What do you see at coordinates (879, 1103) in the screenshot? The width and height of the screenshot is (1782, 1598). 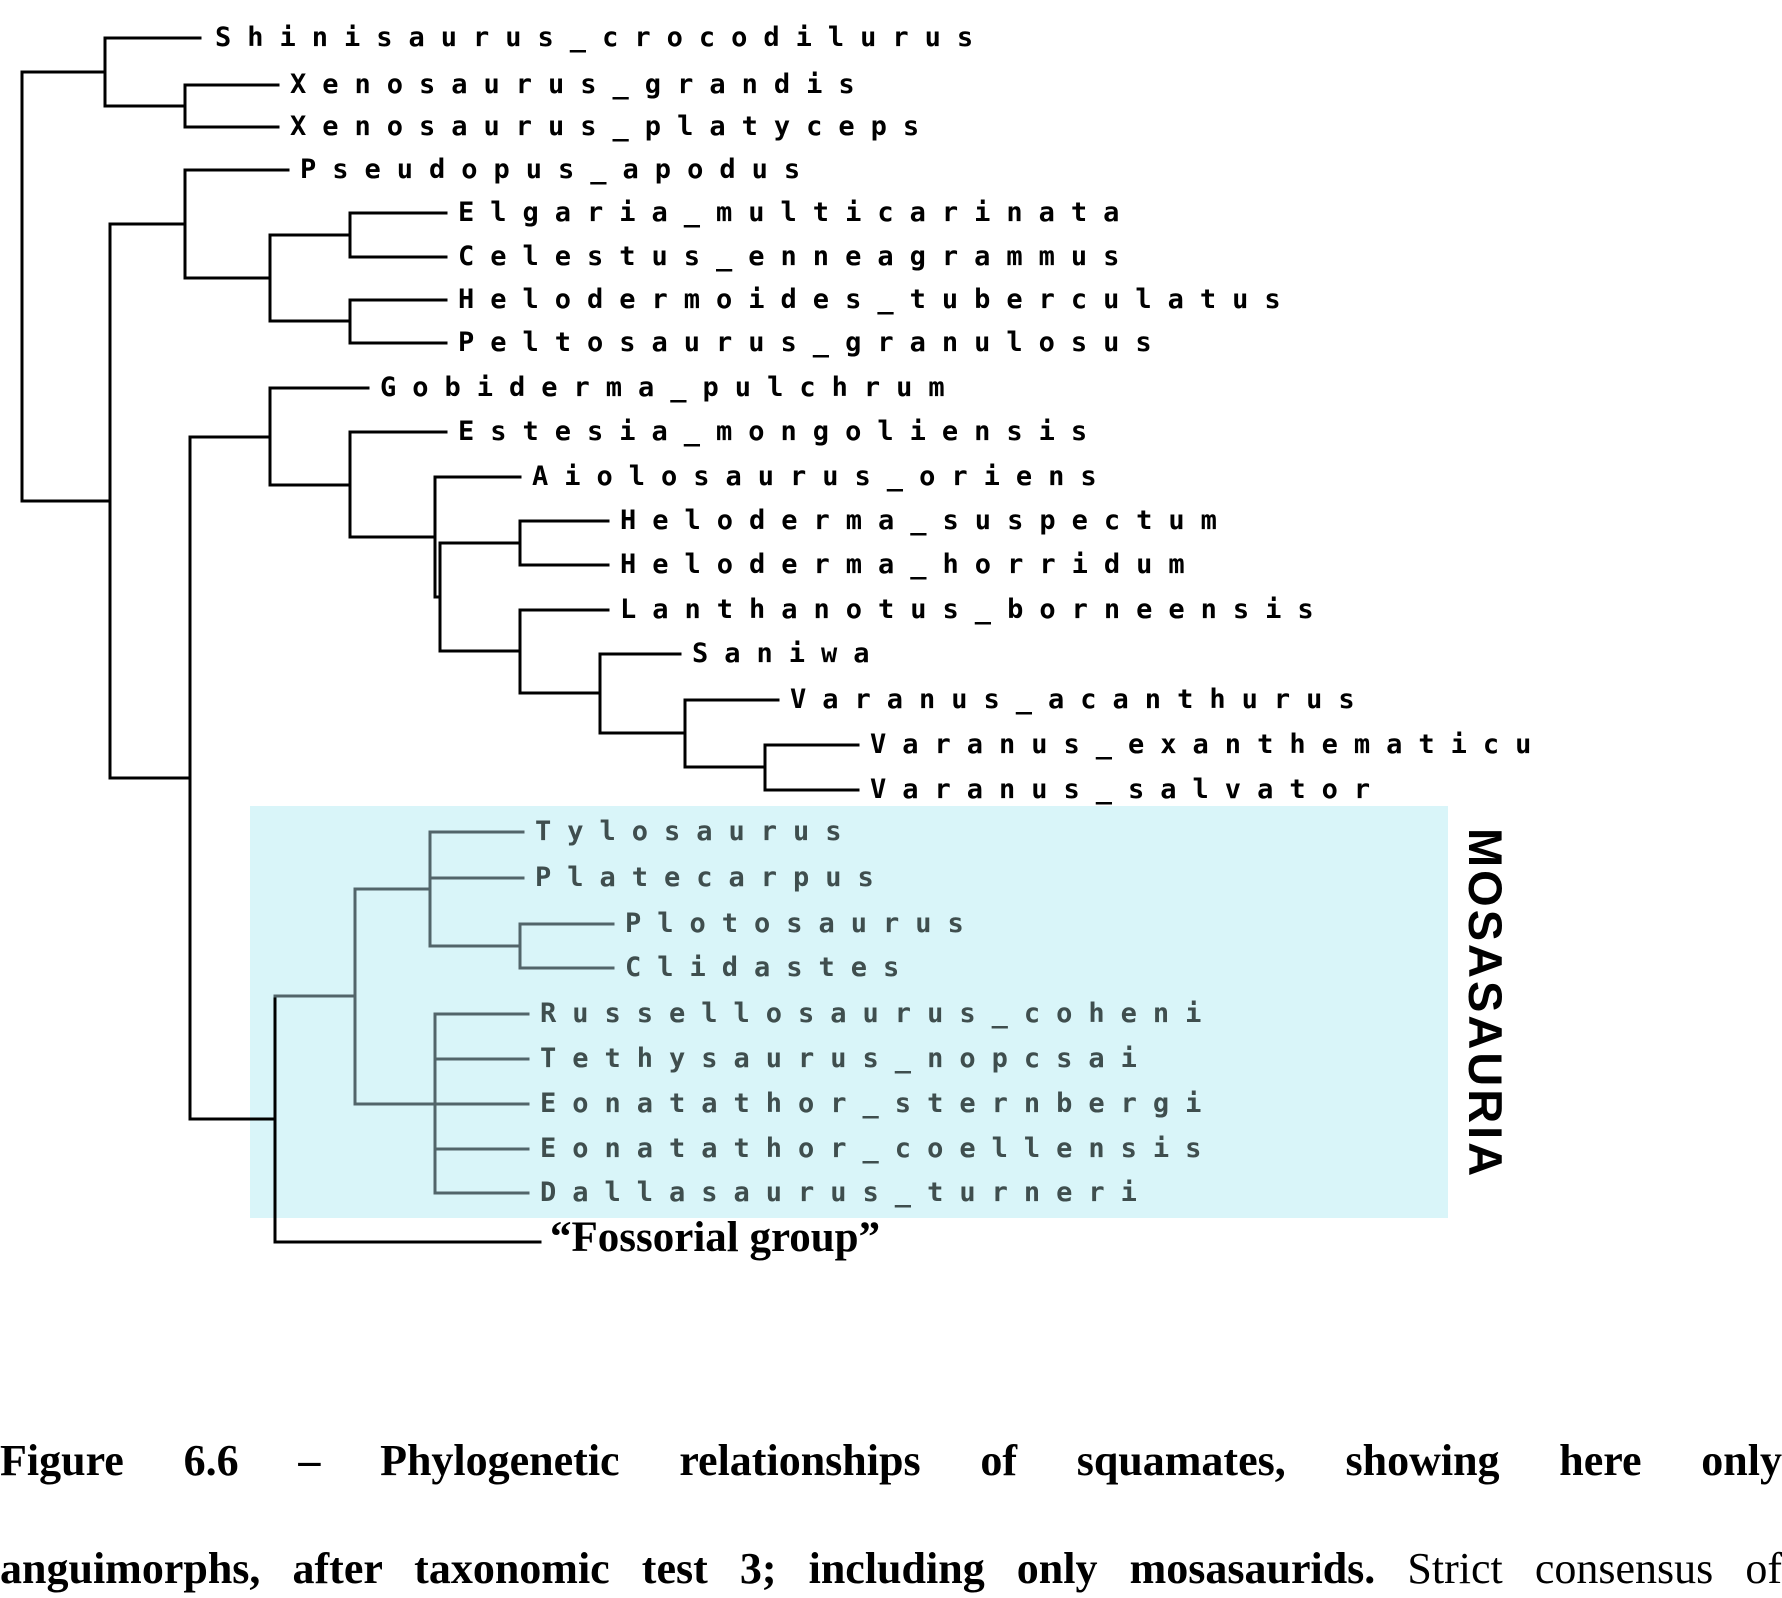 I see `taxon-label: Eonatathor_sternbergi` at bounding box center [879, 1103].